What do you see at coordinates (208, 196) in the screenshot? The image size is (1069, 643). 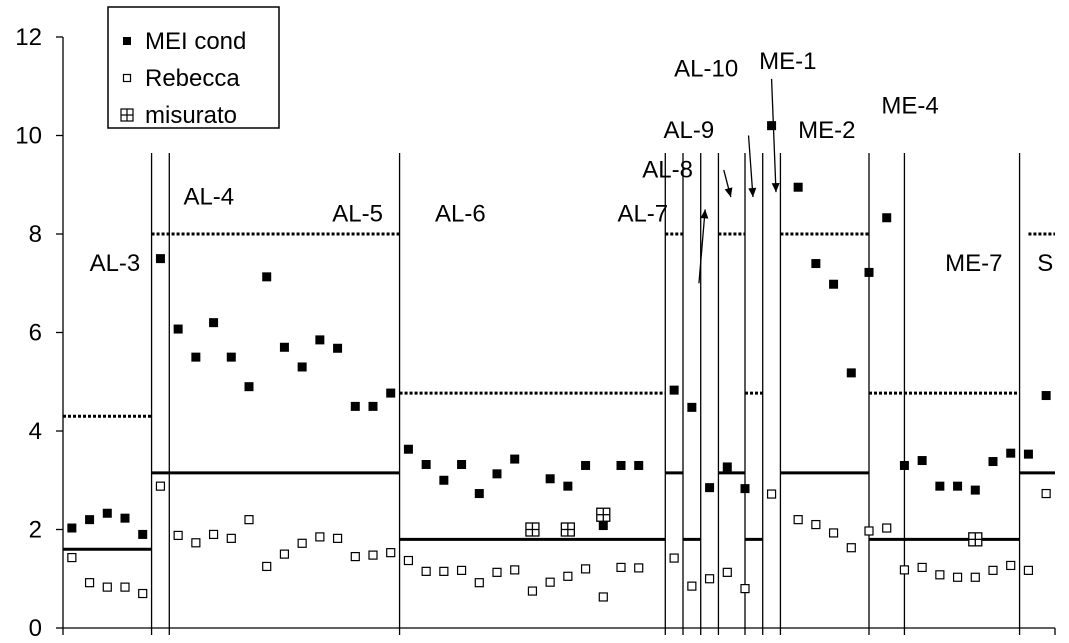 I see `region-label-al-4: AL-4` at bounding box center [208, 196].